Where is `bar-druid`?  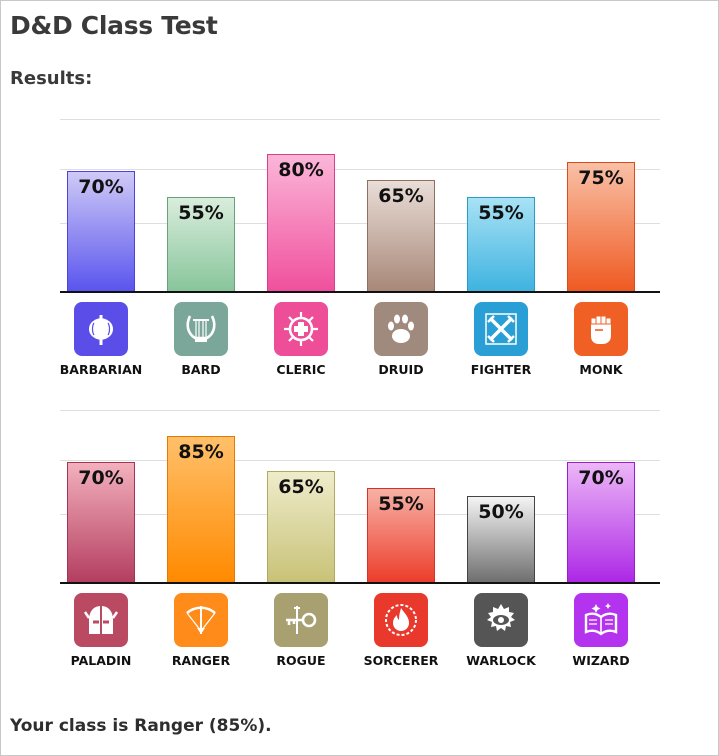
bar-druid is located at coordinates (401, 236).